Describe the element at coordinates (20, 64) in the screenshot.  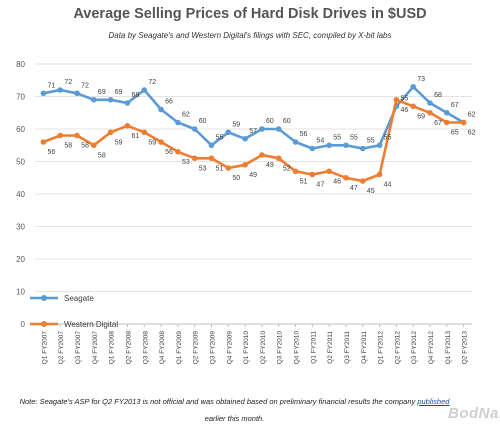
I see `y-tick-label: 80` at that location.